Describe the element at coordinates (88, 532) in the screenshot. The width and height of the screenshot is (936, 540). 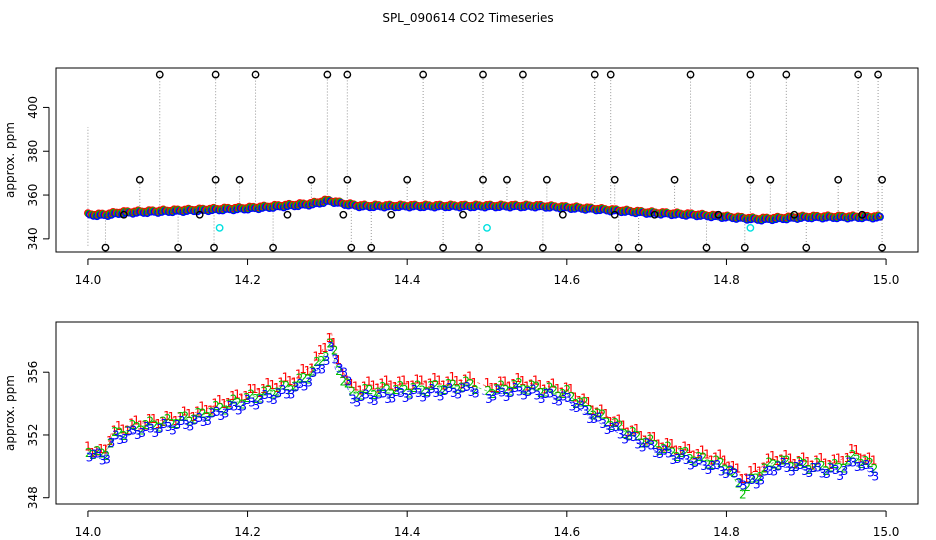
I see `bottom-x-tick-label: 14.0` at that location.